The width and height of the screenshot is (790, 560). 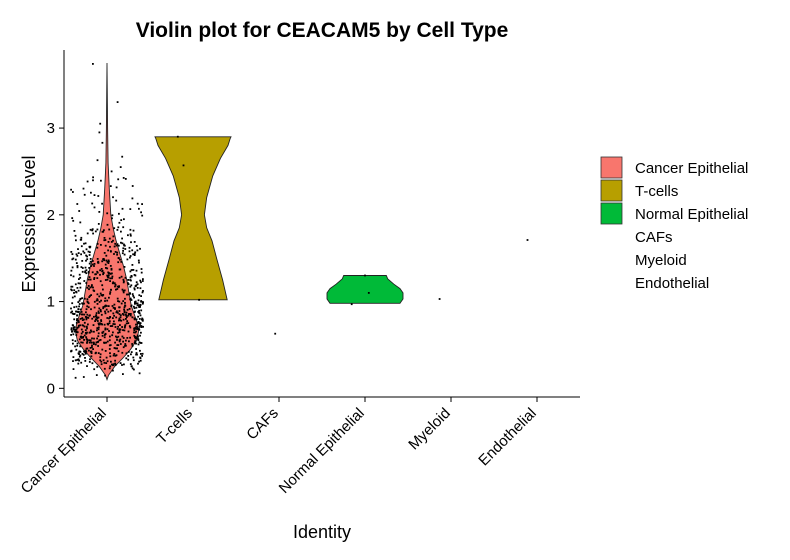 I want to click on legend-label: Endothelial, so click(x=672, y=283).